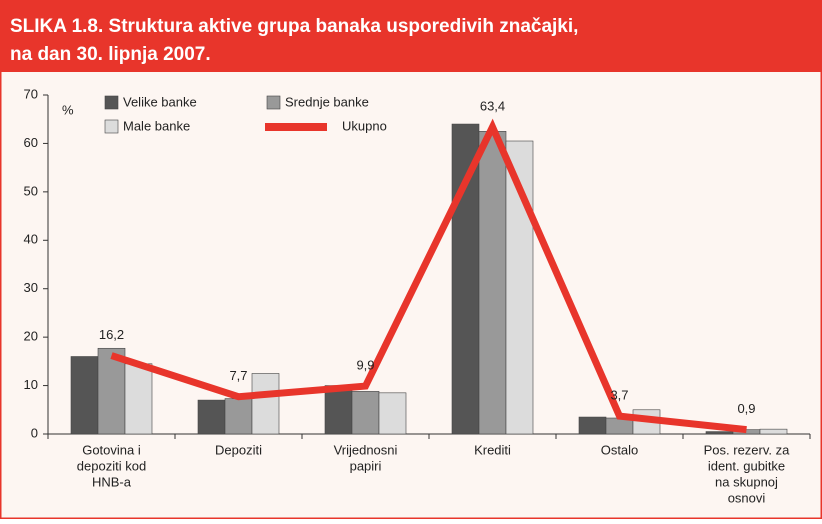 The height and width of the screenshot is (524, 822). I want to click on y-tick-label: 10, so click(31, 384).